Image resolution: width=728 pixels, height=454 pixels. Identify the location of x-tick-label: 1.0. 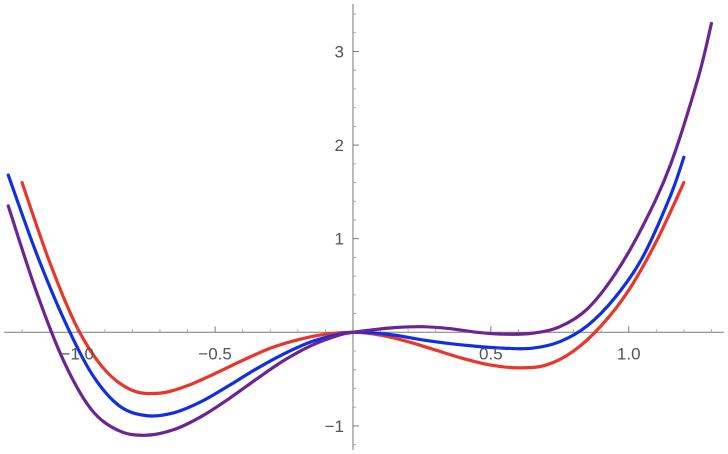
(629, 353).